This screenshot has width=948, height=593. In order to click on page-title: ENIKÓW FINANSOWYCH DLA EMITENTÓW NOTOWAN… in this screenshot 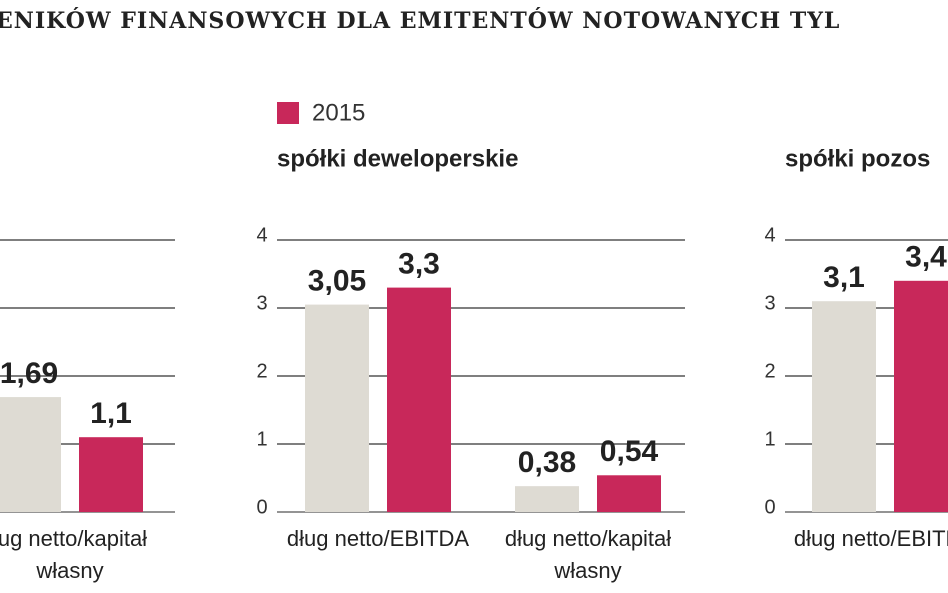, I will do `click(420, 20)`.